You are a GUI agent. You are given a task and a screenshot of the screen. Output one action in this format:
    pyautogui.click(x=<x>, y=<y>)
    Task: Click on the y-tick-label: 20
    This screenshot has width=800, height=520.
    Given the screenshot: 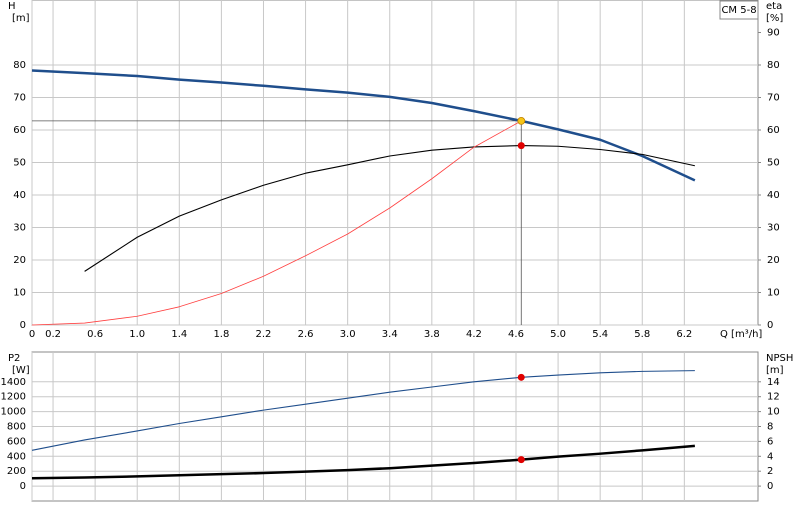 What is the action you would take?
    pyautogui.click(x=19, y=260)
    